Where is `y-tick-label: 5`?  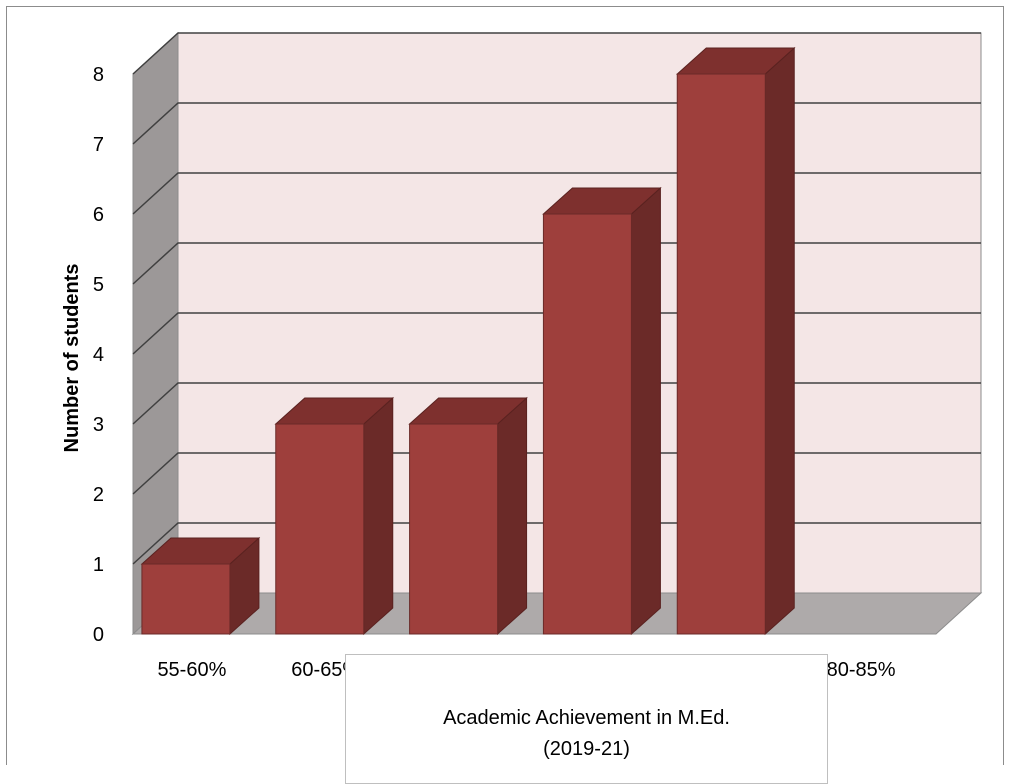 y-tick-label: 5 is located at coordinates (98, 285).